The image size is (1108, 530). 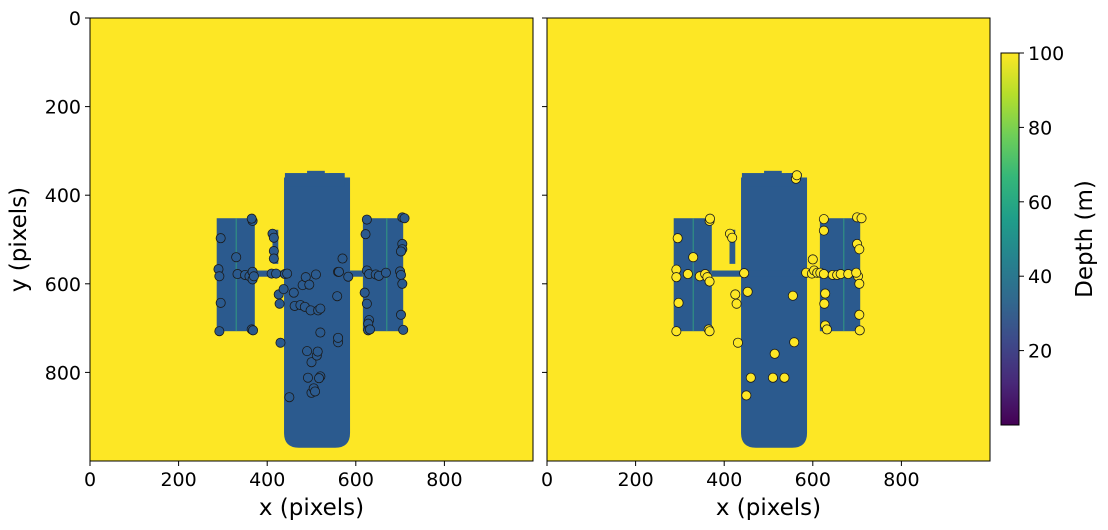 I want to click on colorbar-label: Depth (m), so click(x=1085, y=239).